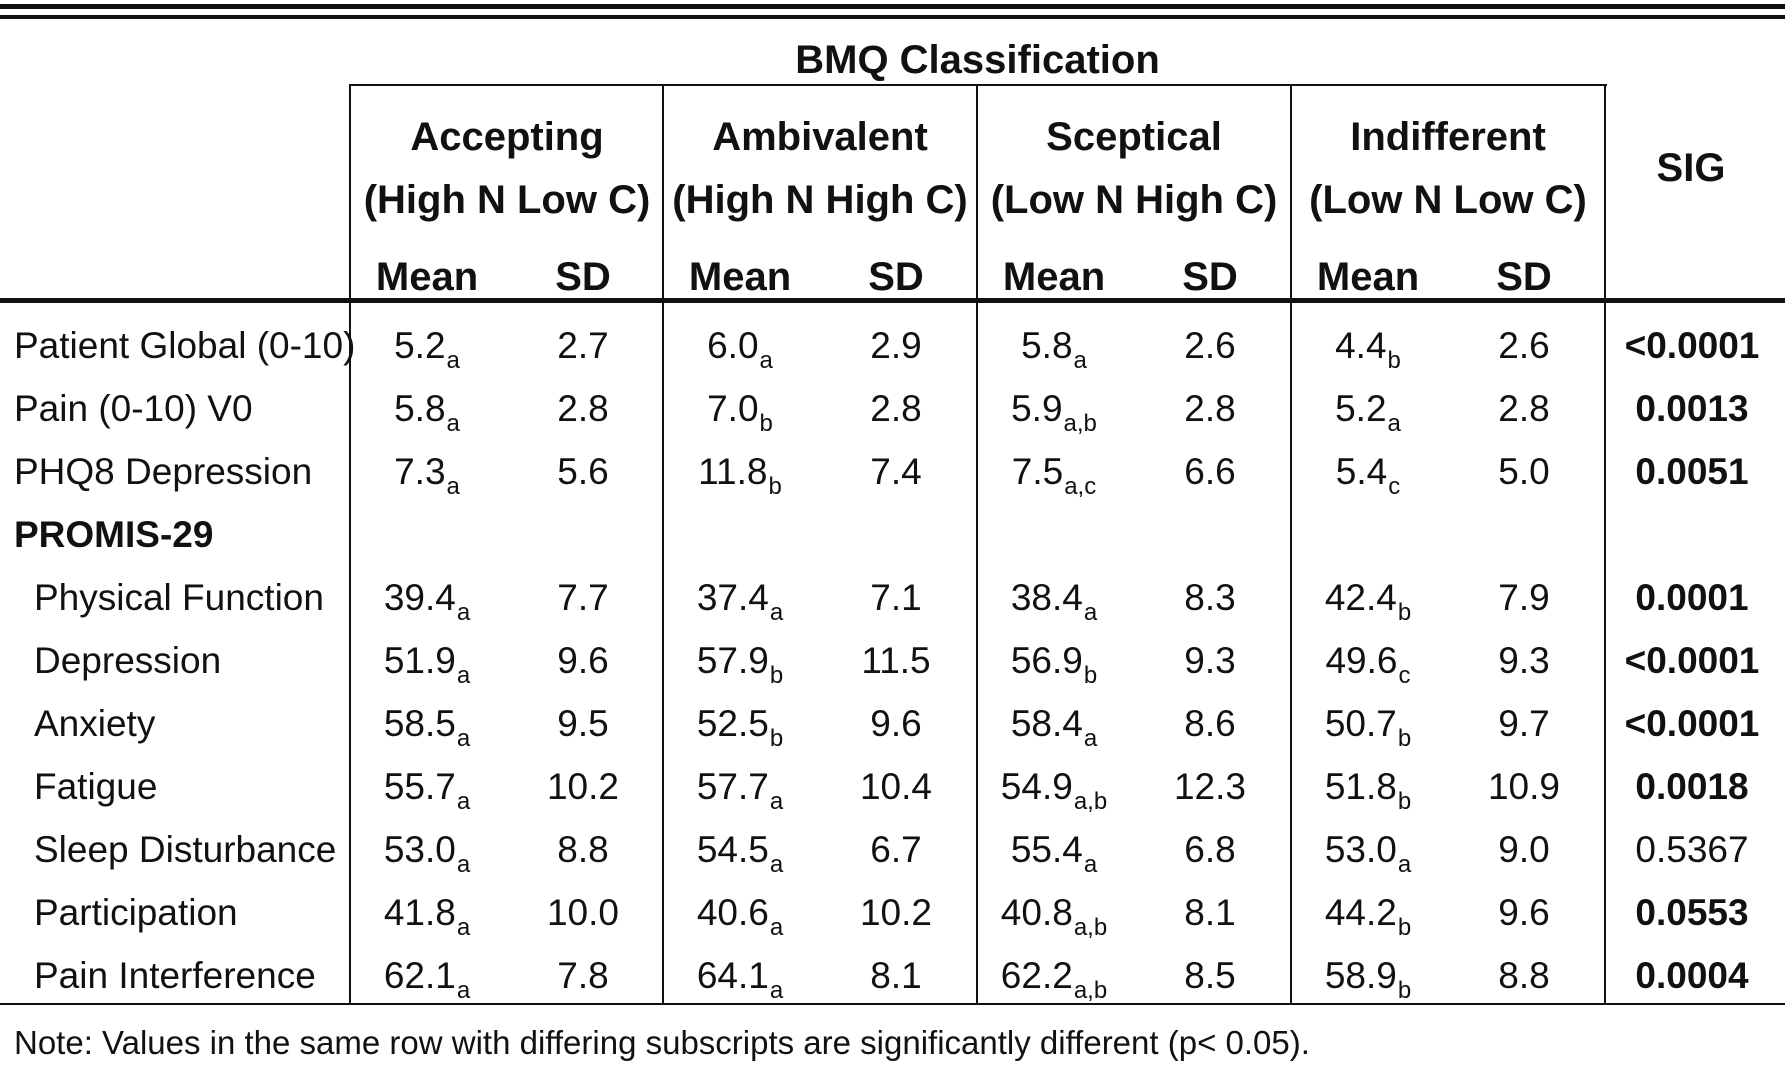  Describe the element at coordinates (133, 408) in the screenshot. I see `row-label: Pain (0-10) V0` at that location.